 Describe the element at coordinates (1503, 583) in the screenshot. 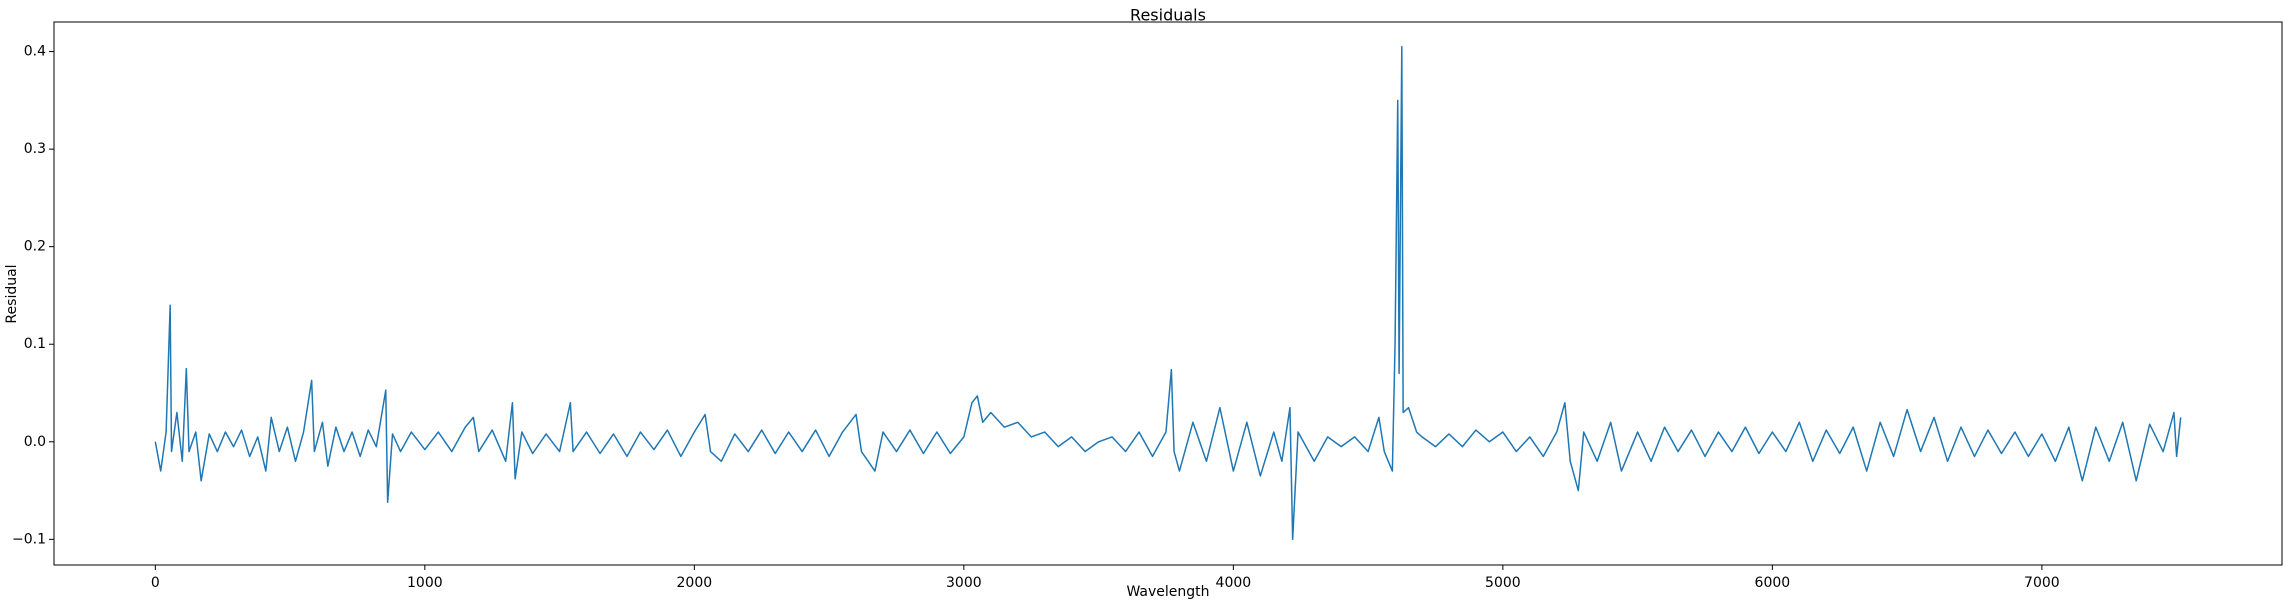

I see `x-tick-label: 5000` at that location.